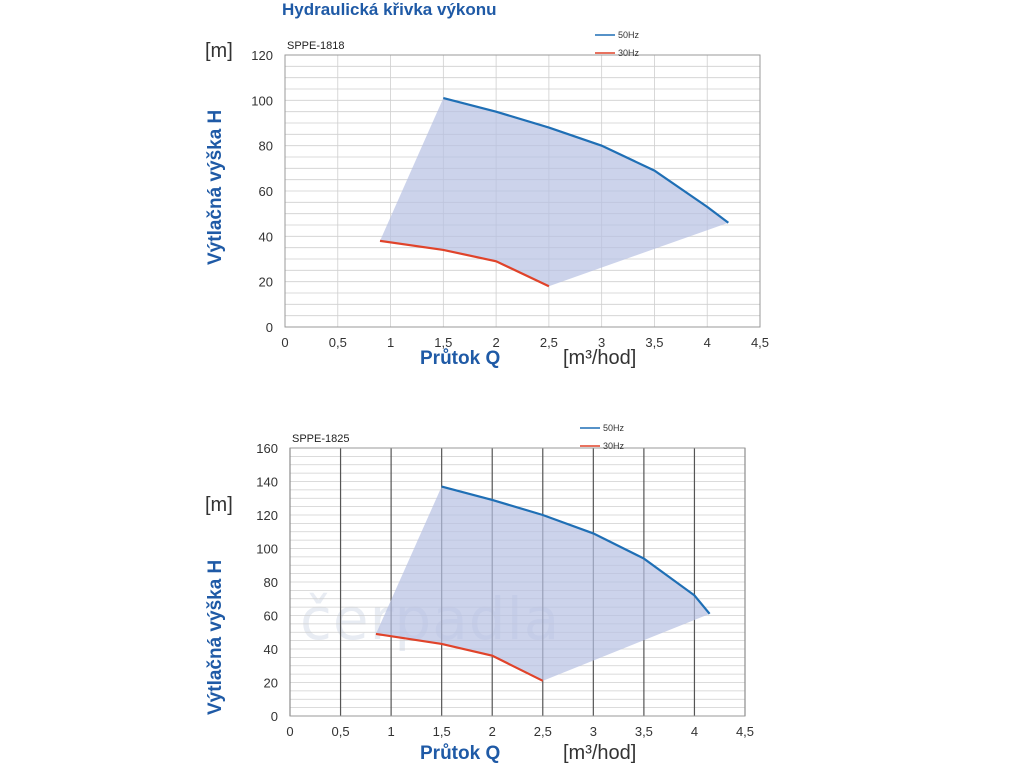 This screenshot has width=1024, height=768. I want to click on chart-title: SPPE-1825, so click(320, 439).